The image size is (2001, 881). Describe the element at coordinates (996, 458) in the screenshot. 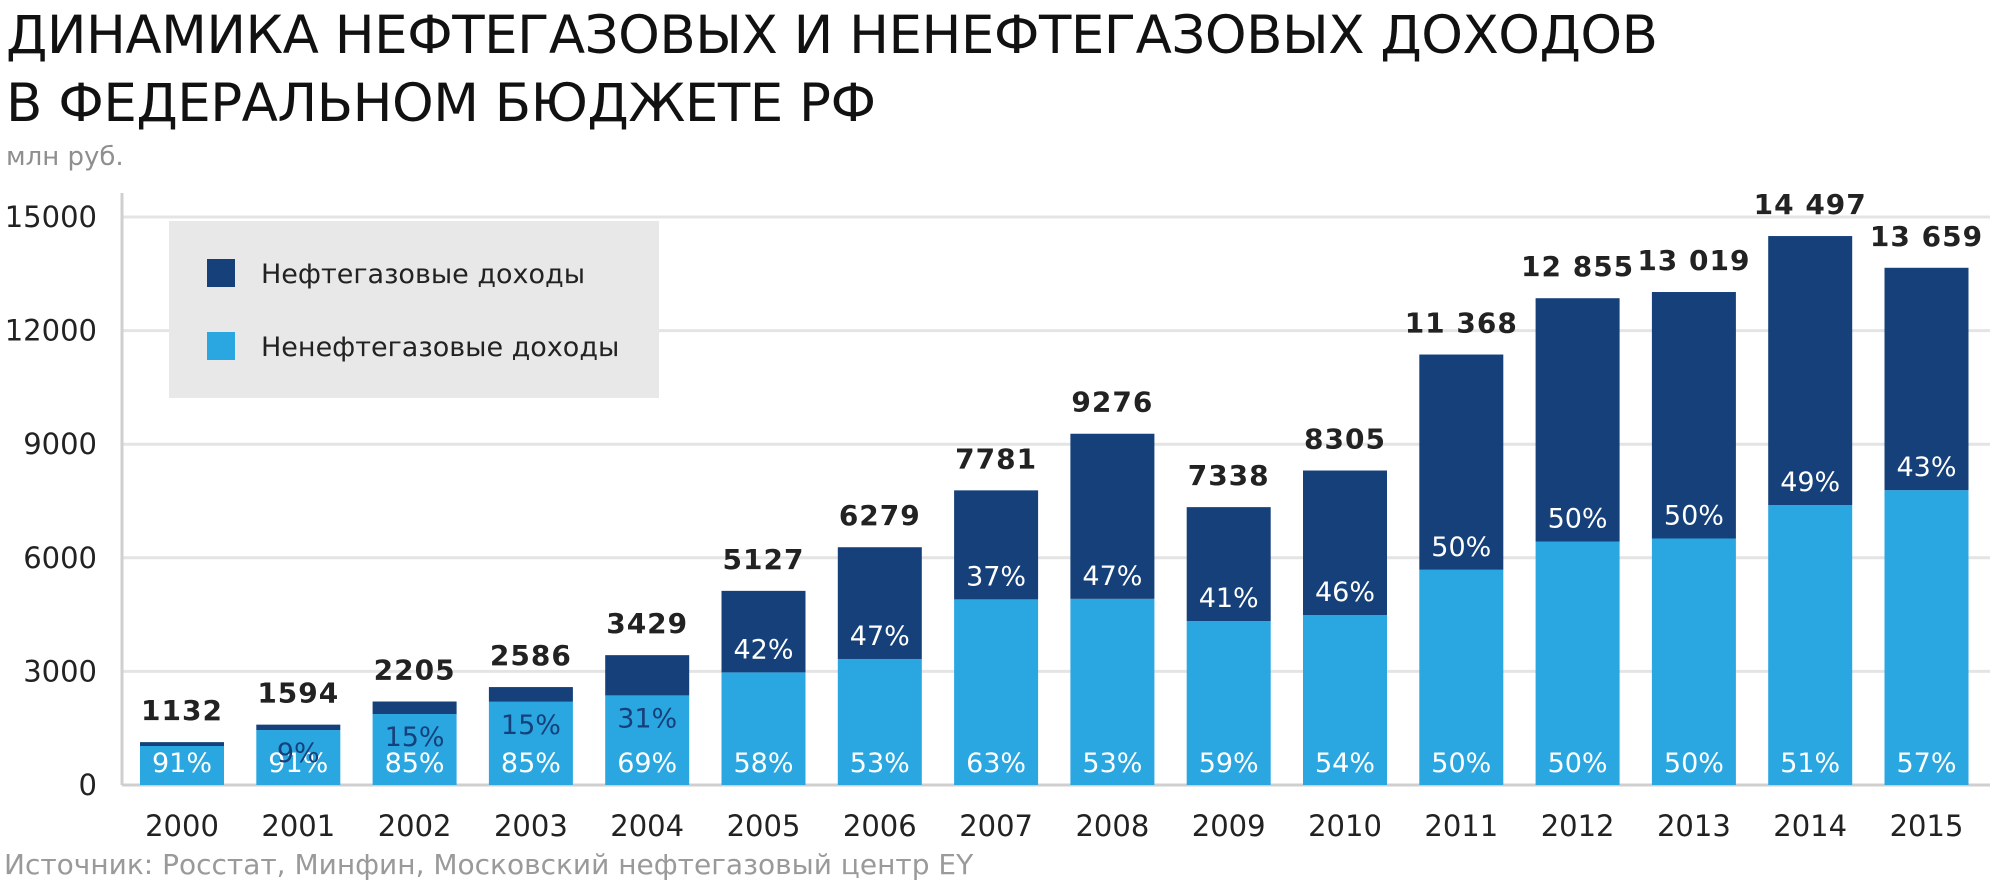

I see `data-label-total: 7781` at that location.